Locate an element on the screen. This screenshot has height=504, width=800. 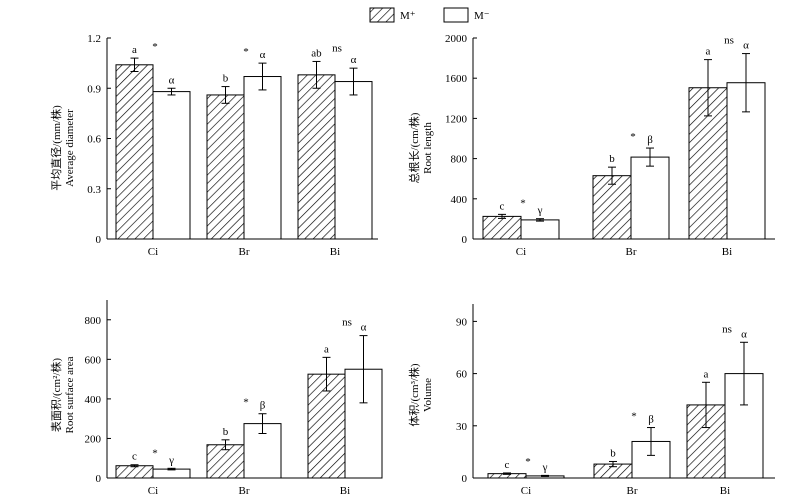
legend: M⁺ M⁻ is located at coordinates (429, 15).